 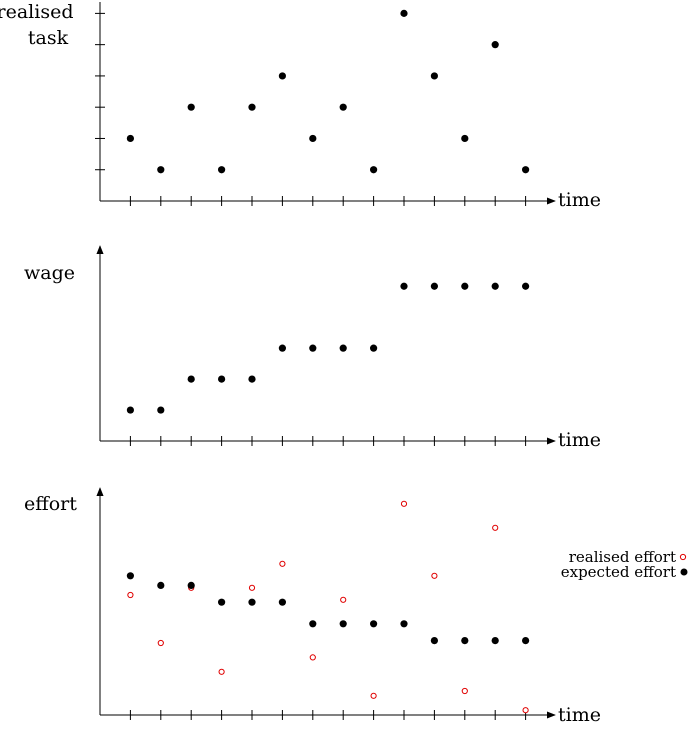 I want to click on legend-label-expected-effort: expected effort, so click(x=618, y=572).